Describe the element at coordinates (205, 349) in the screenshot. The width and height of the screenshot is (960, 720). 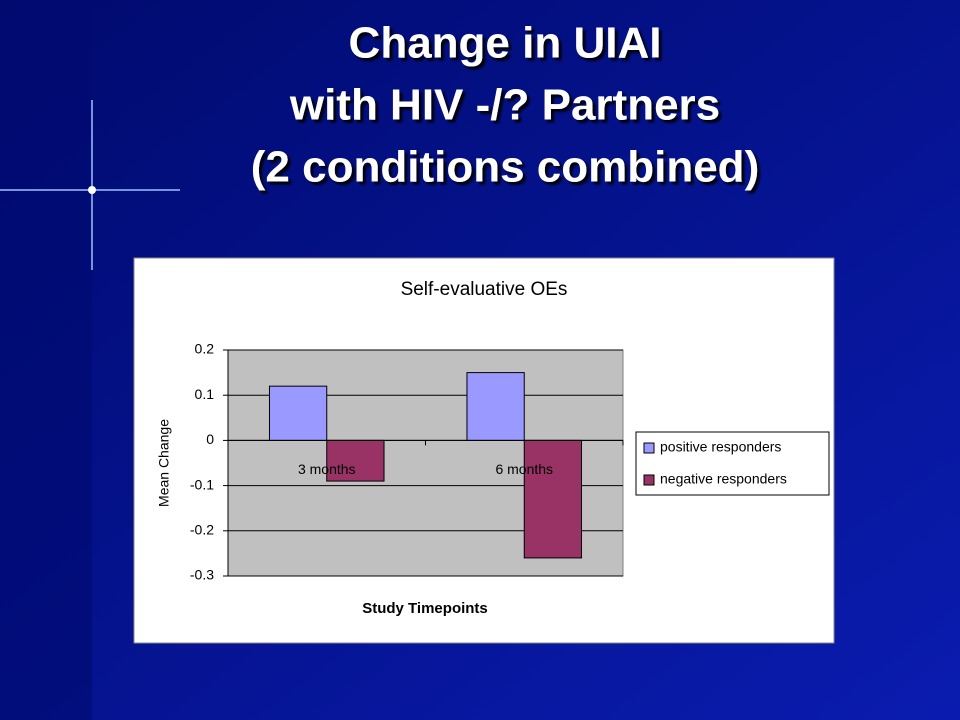
I see `y-tick-label: 0.2` at that location.